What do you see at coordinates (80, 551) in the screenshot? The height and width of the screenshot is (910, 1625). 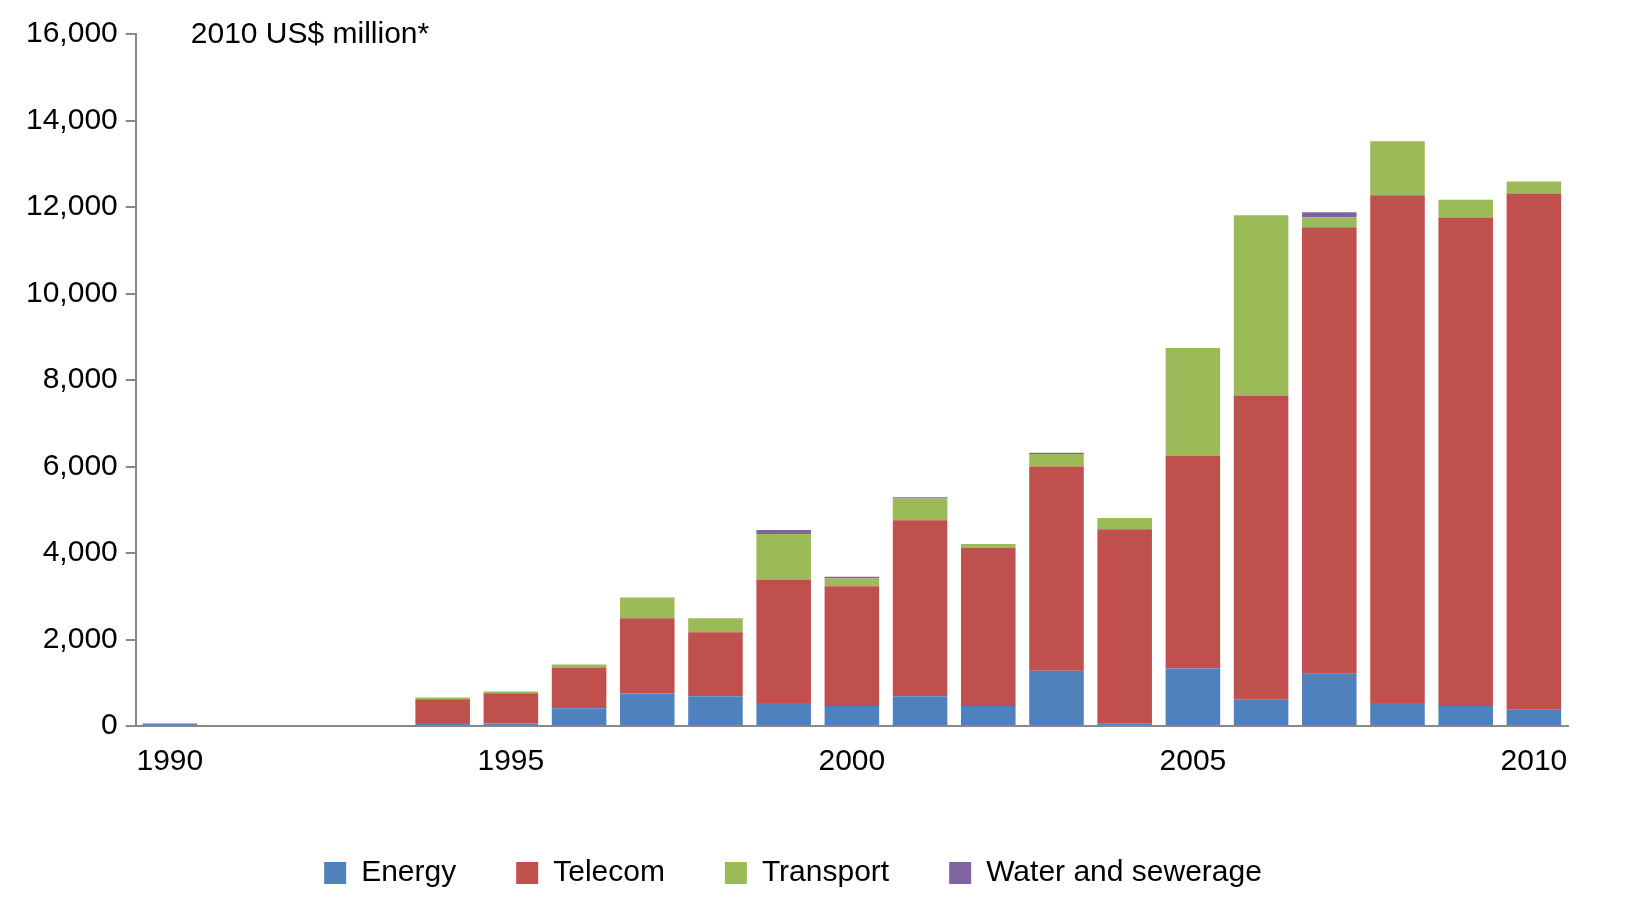 I see `y-tick-label: 4,000` at bounding box center [80, 551].